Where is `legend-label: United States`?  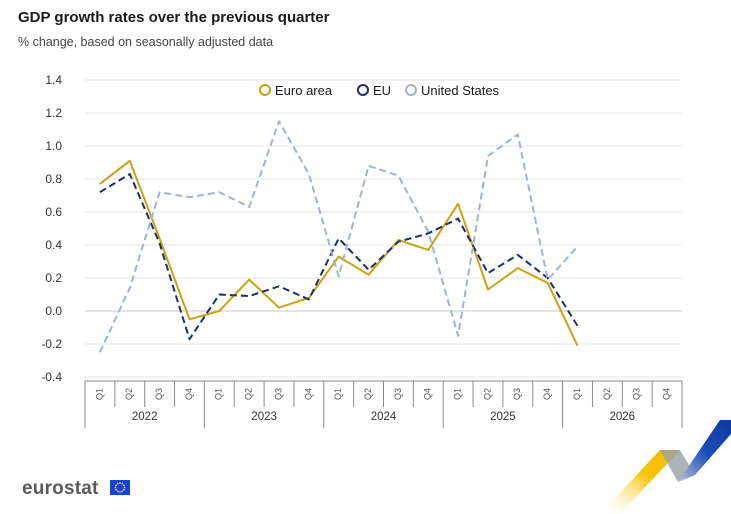 legend-label: United States is located at coordinates (460, 90).